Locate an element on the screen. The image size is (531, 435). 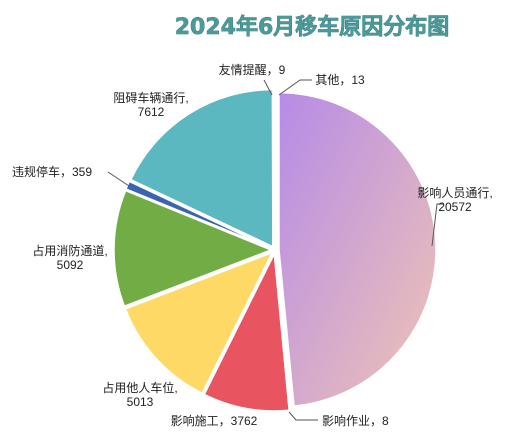
slice-label-4: 占用他人车位, 5013 is located at coordinates (139, 394).